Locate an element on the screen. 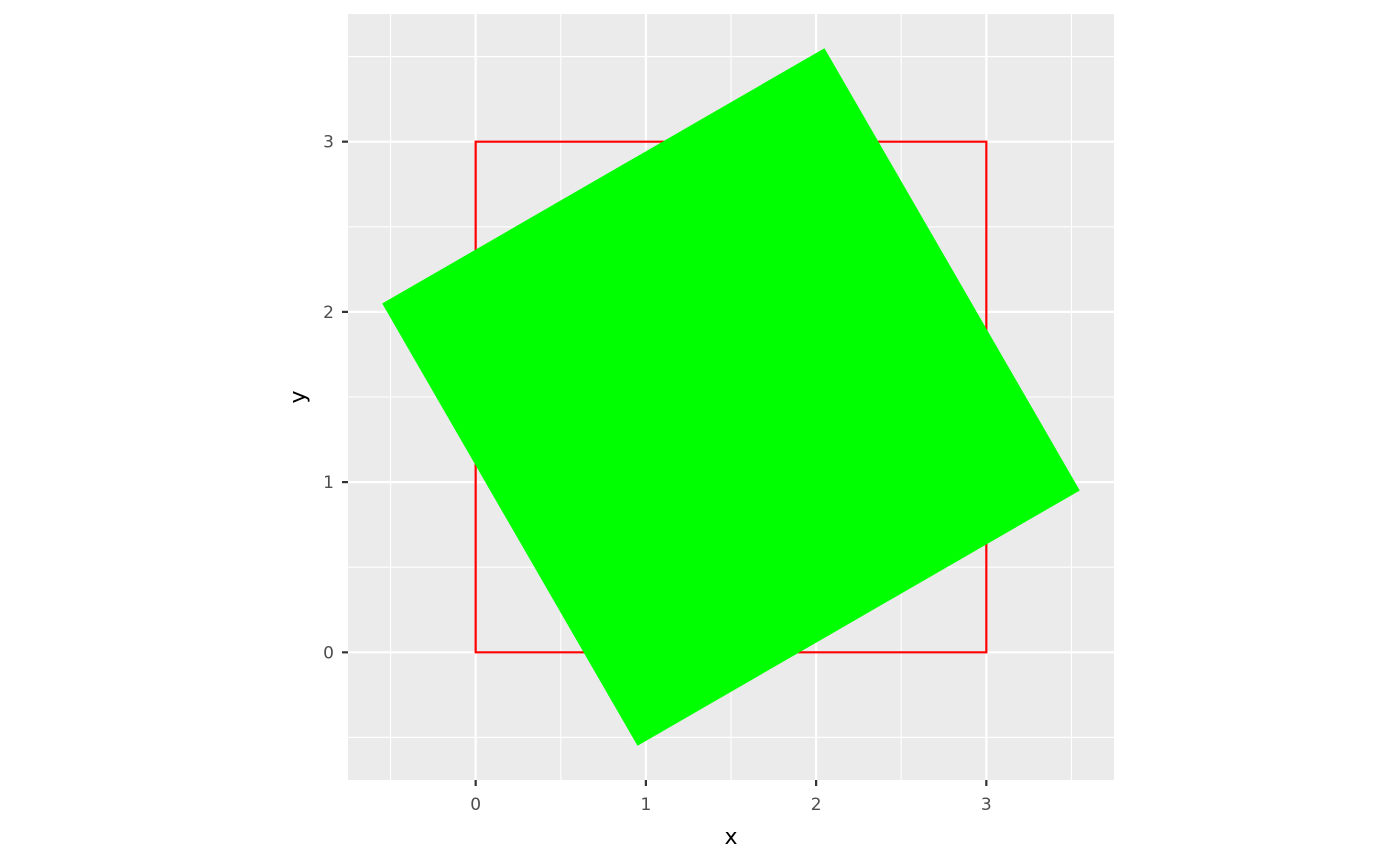 The height and width of the screenshot is (865, 1400). x-axis-title: x is located at coordinates (730, 837).